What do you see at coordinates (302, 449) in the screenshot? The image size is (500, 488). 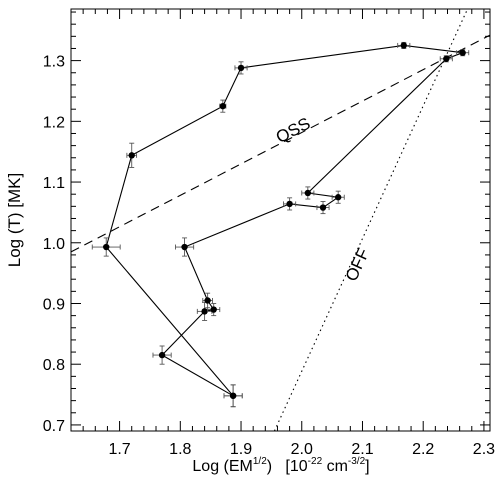 I see `x-tick-label: 2.0` at bounding box center [302, 449].